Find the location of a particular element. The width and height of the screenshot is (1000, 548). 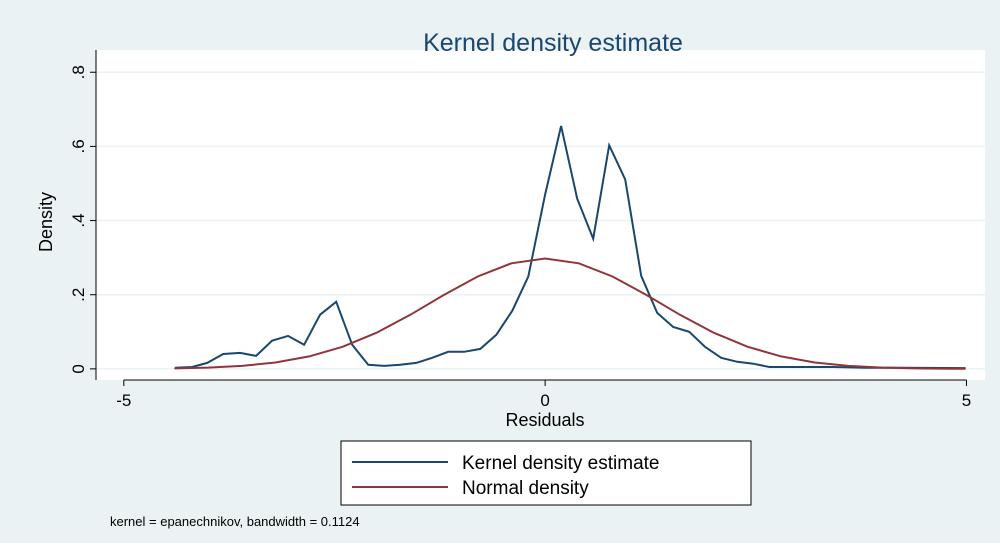

y-tick-label: .2 is located at coordinates (78, 295).